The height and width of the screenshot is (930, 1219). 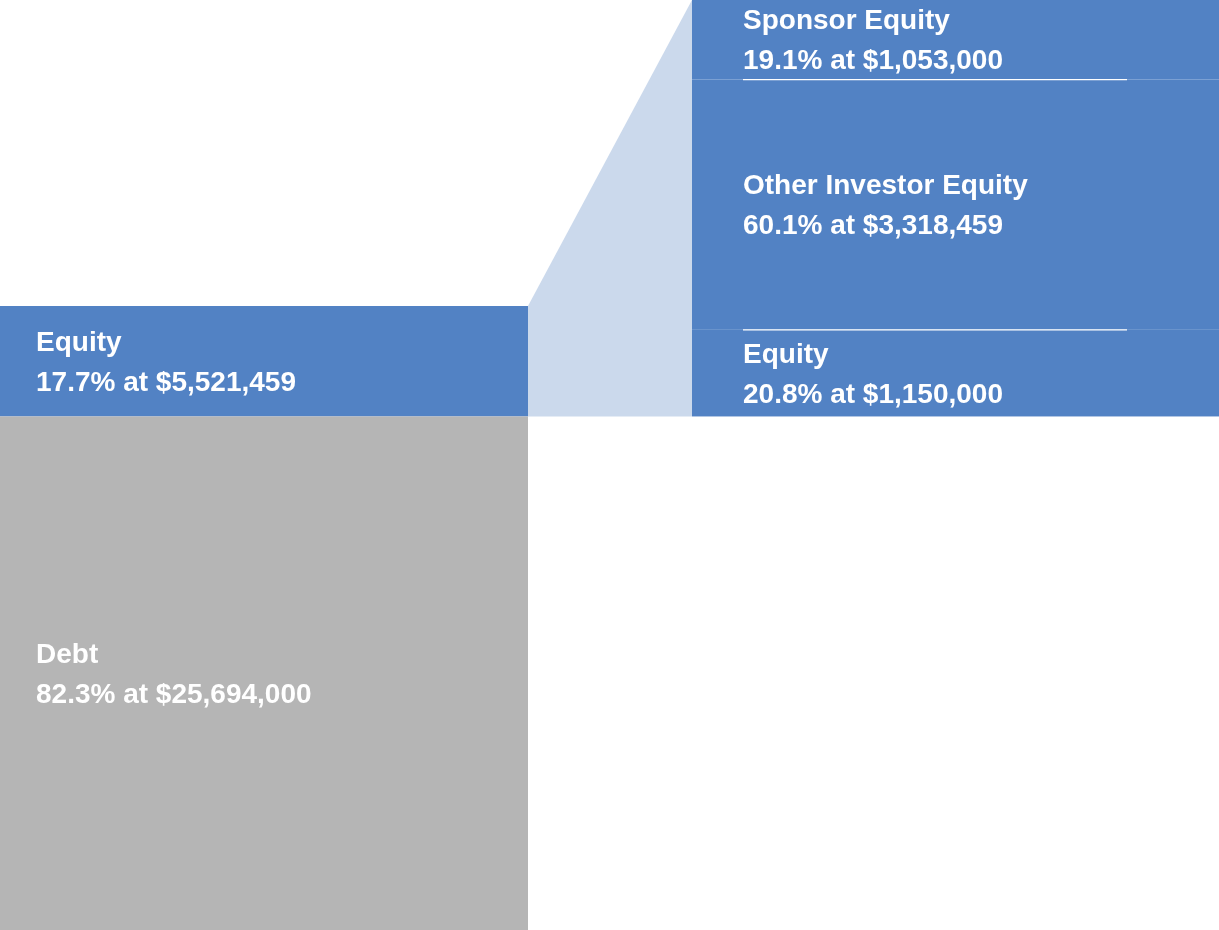 What do you see at coordinates (67, 653) in the screenshot?
I see `category-label: Debt` at bounding box center [67, 653].